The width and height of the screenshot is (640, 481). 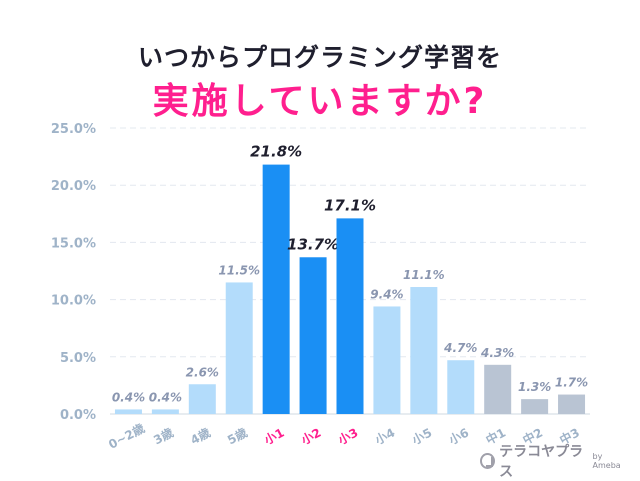 What do you see at coordinates (424, 275) in the screenshot?
I see `data-label: 11.1%` at bounding box center [424, 275].